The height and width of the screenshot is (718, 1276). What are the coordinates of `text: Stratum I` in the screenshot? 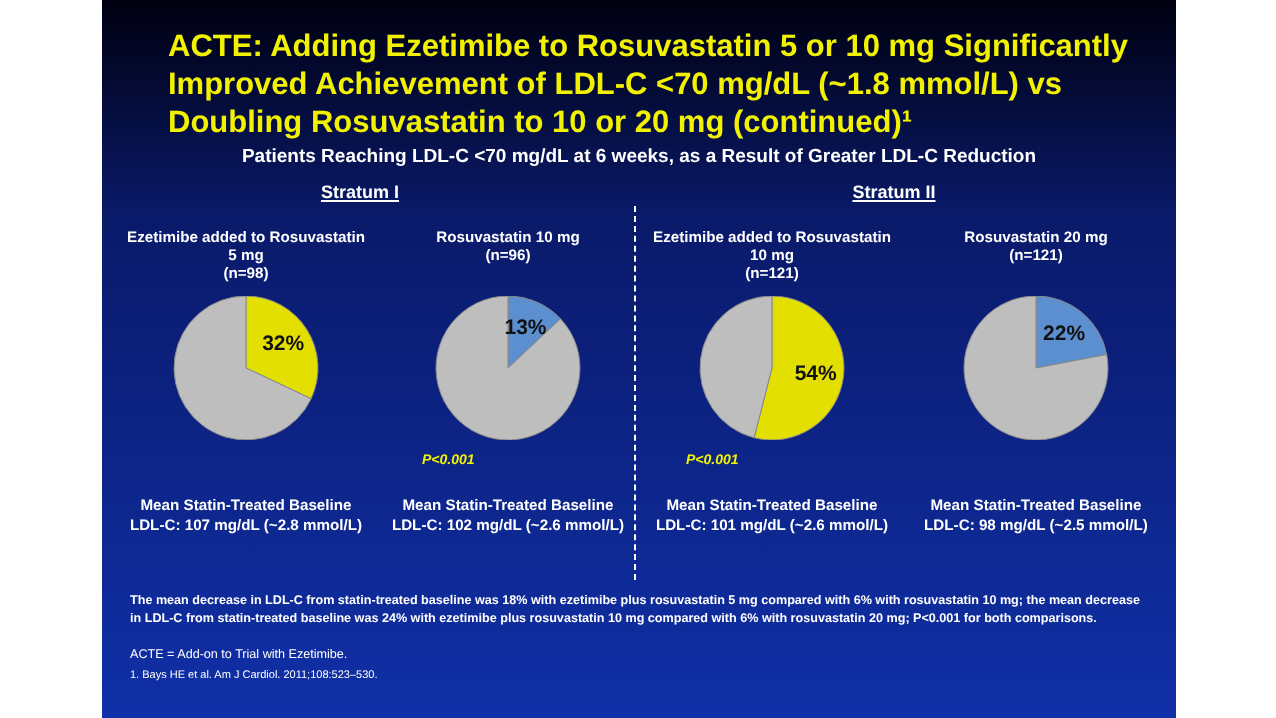 It's located at (359, 192).